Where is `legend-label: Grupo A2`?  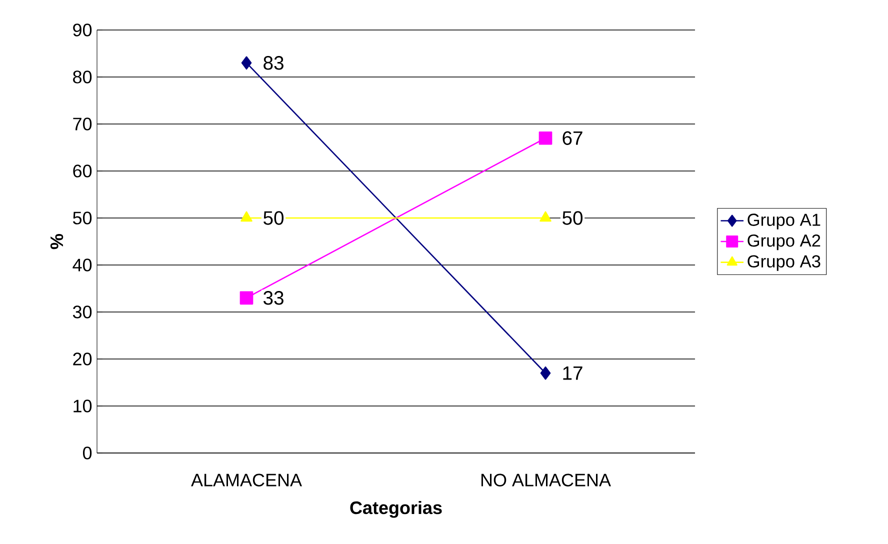
legend-label: Grupo A2 is located at coordinates (784, 242).